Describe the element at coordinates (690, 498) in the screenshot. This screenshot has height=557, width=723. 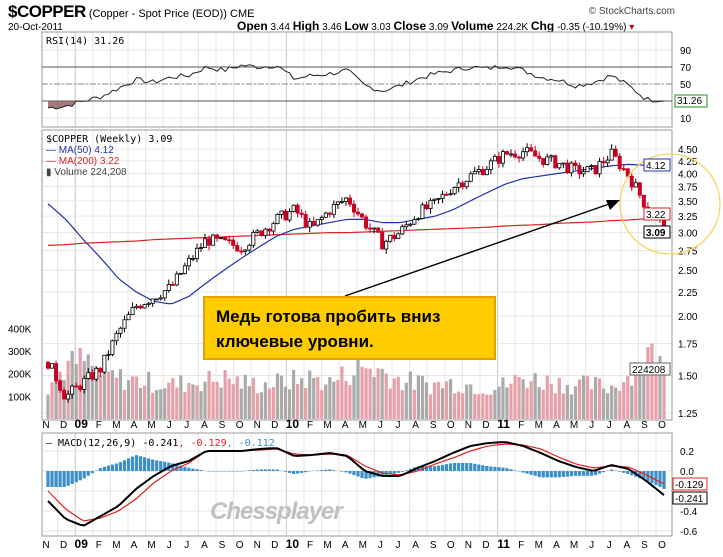
I see `macd-value-box` at that location.